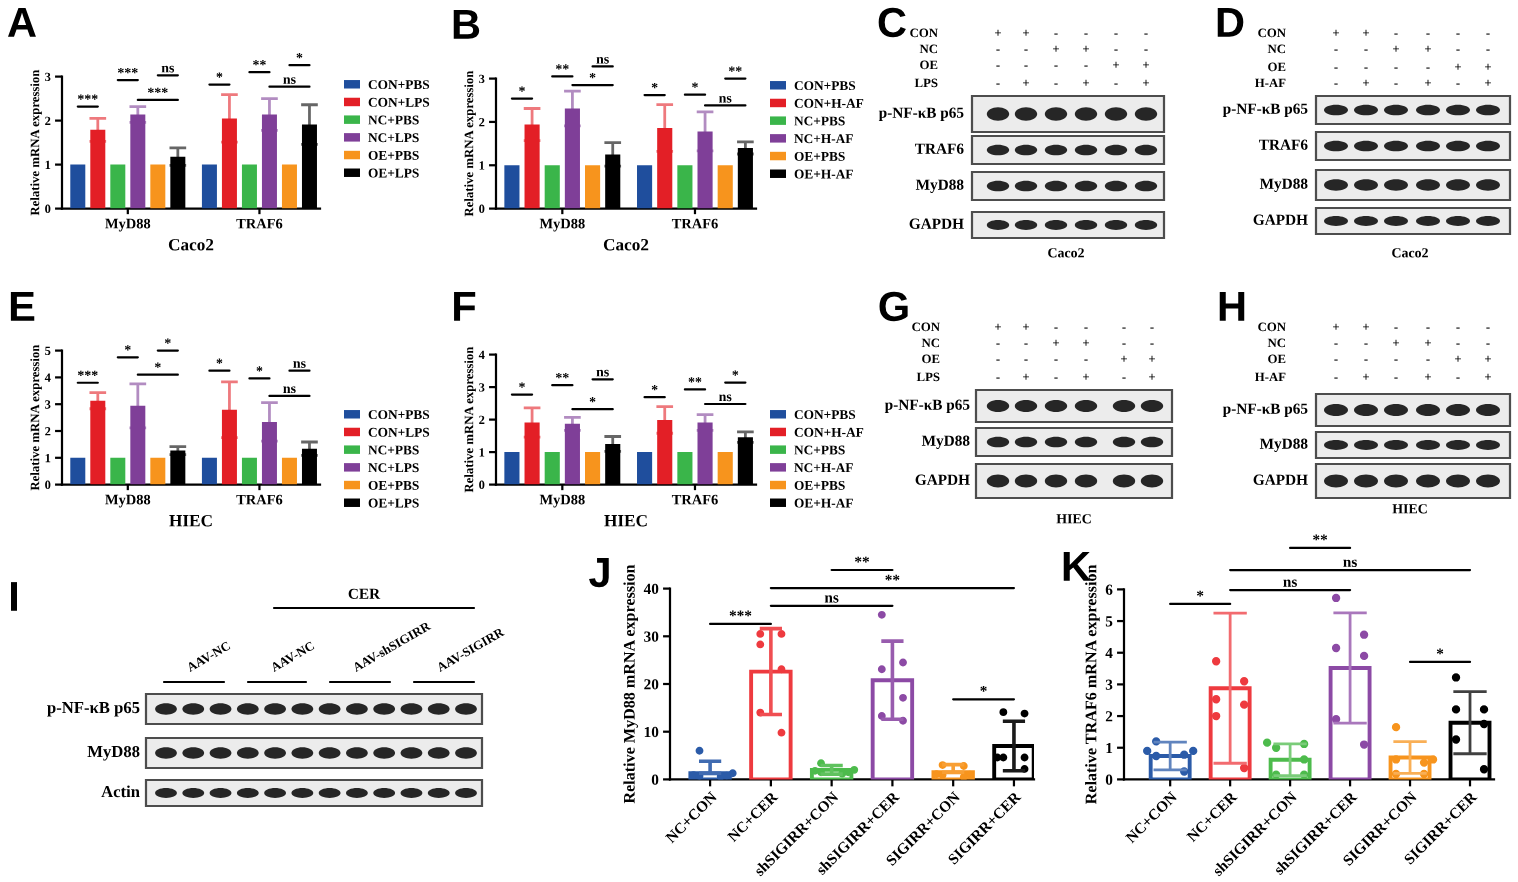 This screenshot has width=1518, height=882. What do you see at coordinates (893, 306) in the screenshot?
I see `text: G` at bounding box center [893, 306].